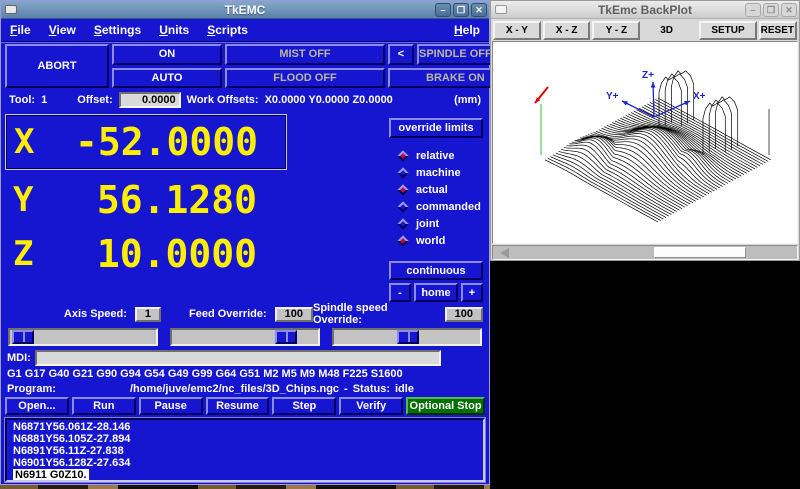 The image size is (800, 489). What do you see at coordinates (463, 314) in the screenshot?
I see `spindle-override-value: 100` at bounding box center [463, 314].